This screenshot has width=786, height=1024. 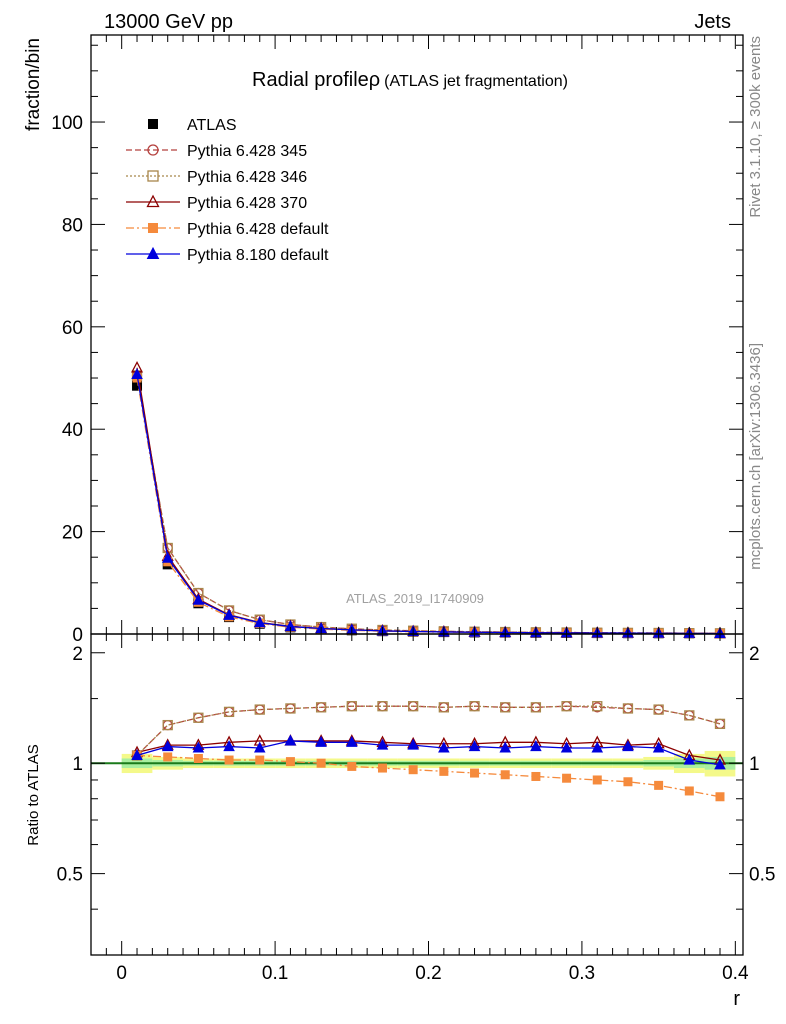 I want to click on legend-entry-p370: Pythia 6.428 370, so click(x=216, y=203).